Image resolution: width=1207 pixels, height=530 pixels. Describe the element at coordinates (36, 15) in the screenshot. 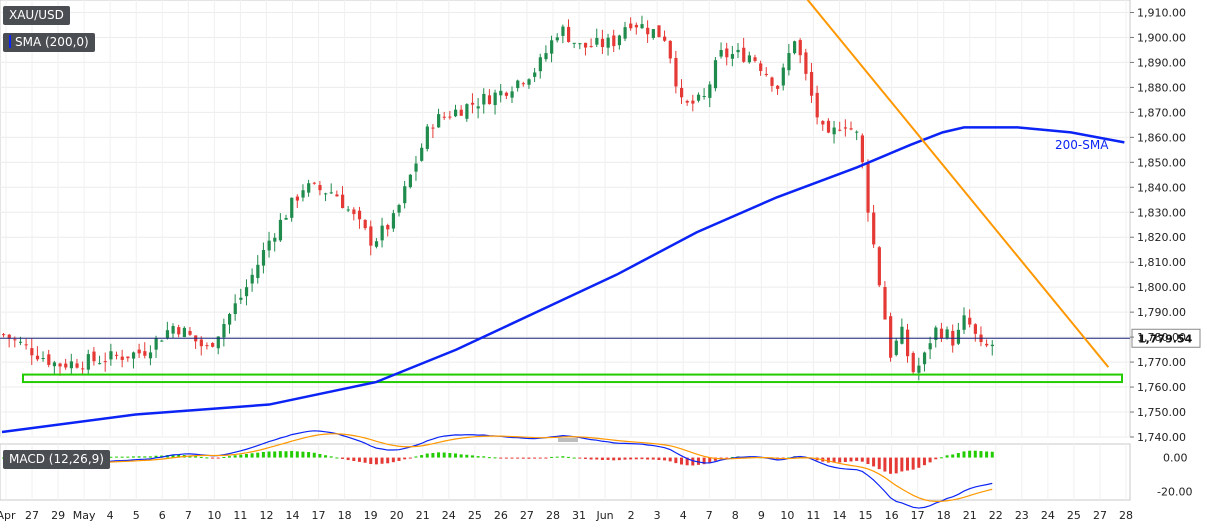

I see `symbol-badge: XAU/USD` at that location.